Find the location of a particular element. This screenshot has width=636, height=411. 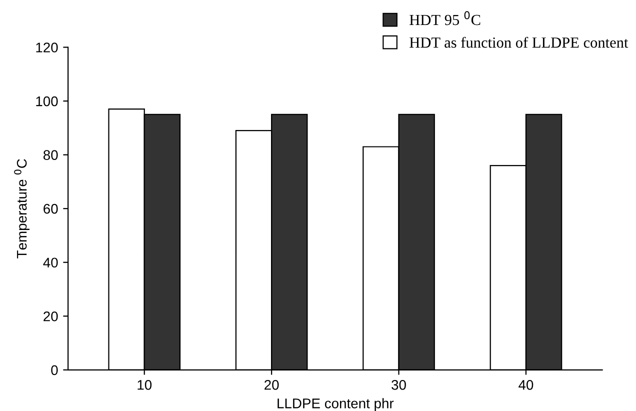

x-axis-title: LLDPE content phr is located at coordinates (336, 404).